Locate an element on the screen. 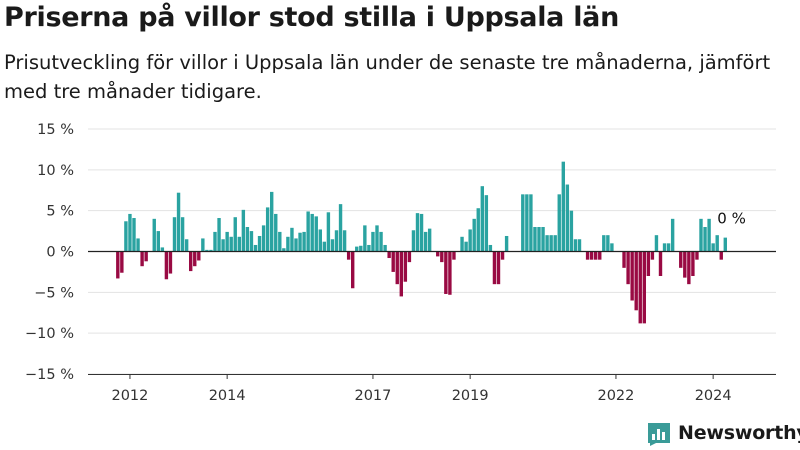  x-axis: 2012 2014 2017 2019 2022 2024 is located at coordinates (432, 389).